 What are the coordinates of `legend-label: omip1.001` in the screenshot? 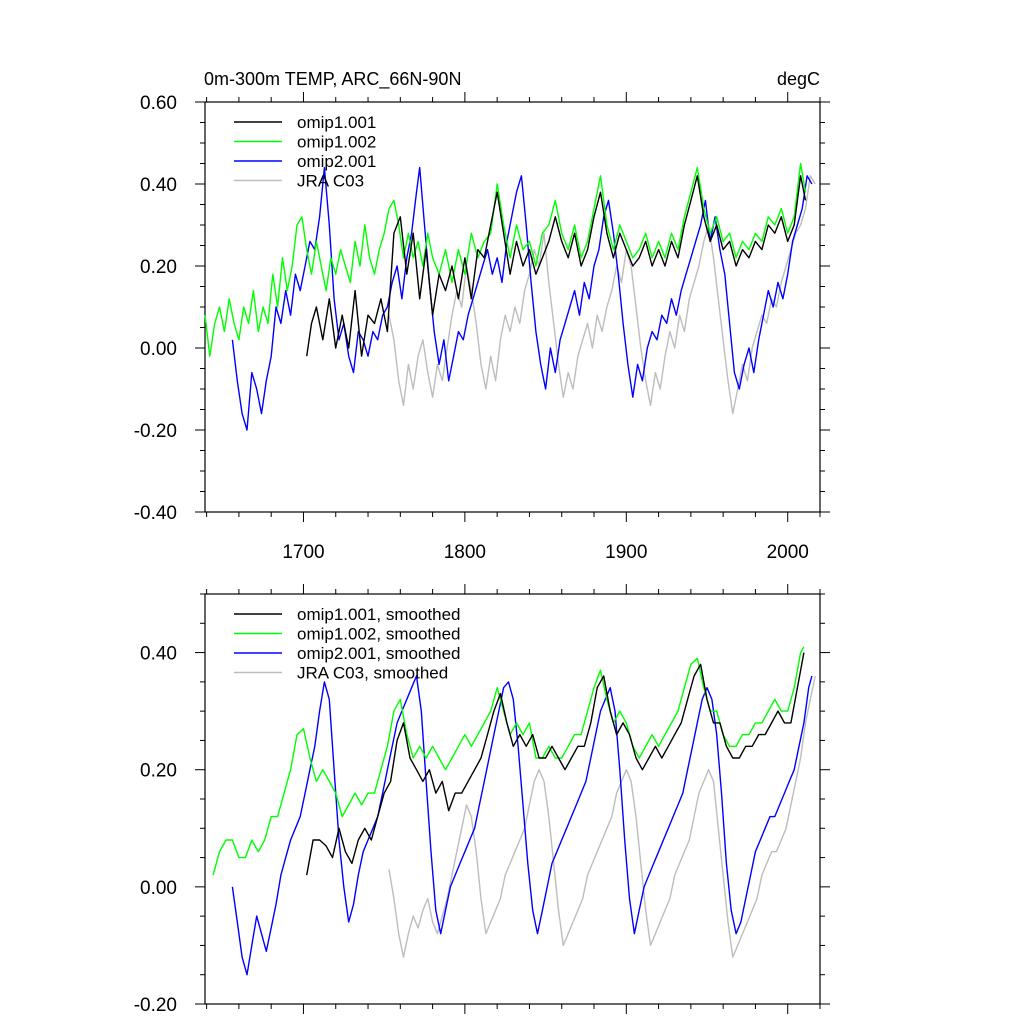 It's located at (336, 122).